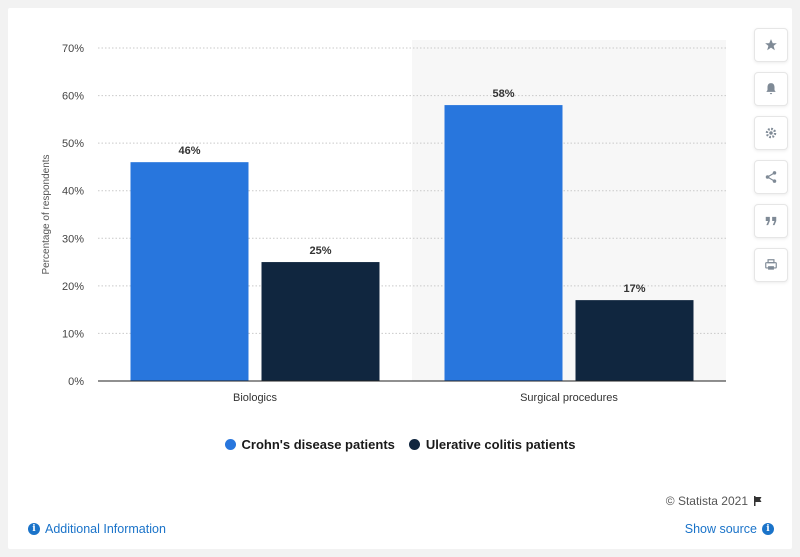 The height and width of the screenshot is (557, 800). I want to click on star-icon, so click(771, 45).